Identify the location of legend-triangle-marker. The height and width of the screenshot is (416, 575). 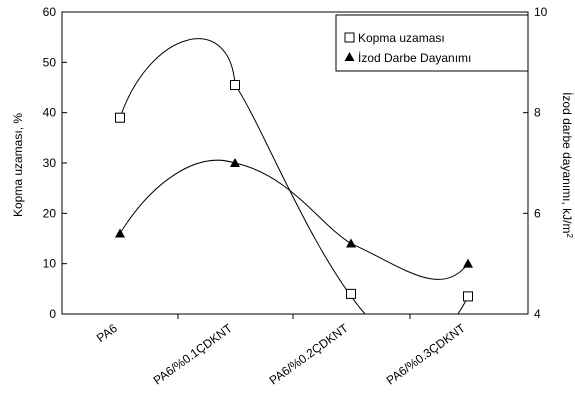
(349, 56).